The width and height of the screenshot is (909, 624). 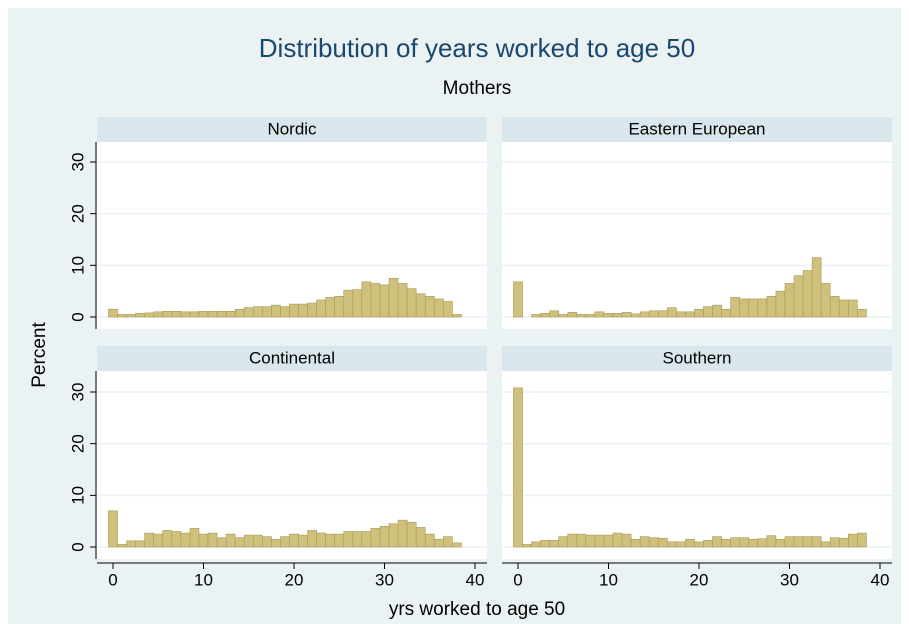 What do you see at coordinates (696, 128) in the screenshot?
I see `panel-title: Eastern European` at bounding box center [696, 128].